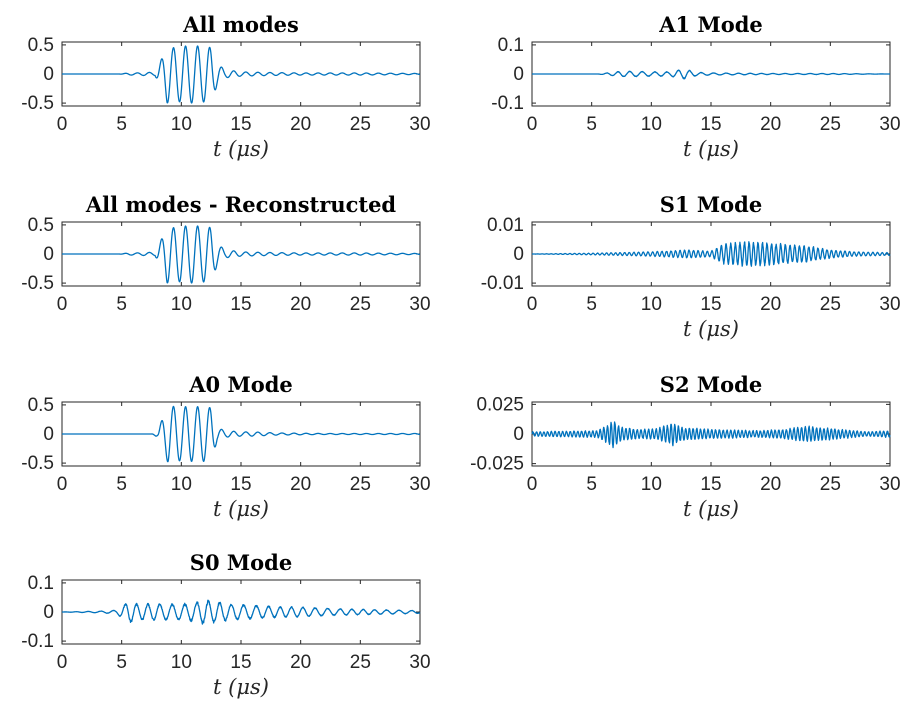  Describe the element at coordinates (500, 404) in the screenshot. I see `y-tick-label: 0.025` at that location.